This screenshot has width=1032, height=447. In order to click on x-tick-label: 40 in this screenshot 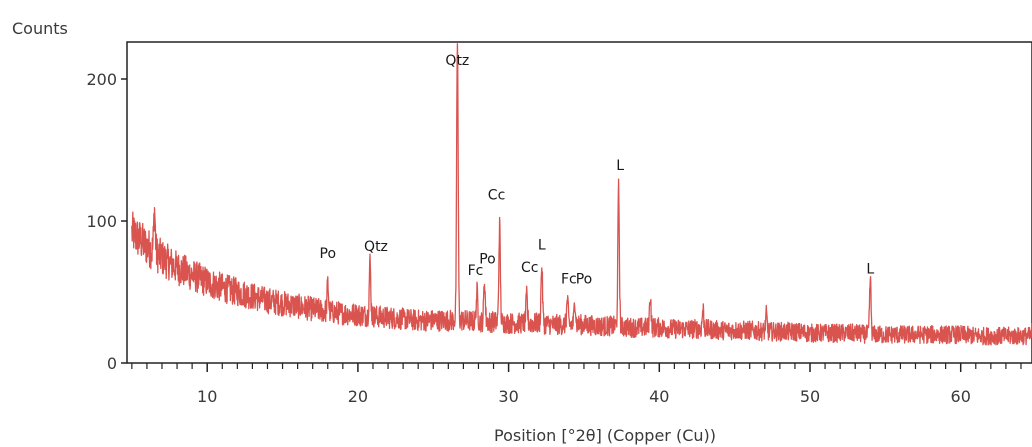, I will do `click(659, 396)`.